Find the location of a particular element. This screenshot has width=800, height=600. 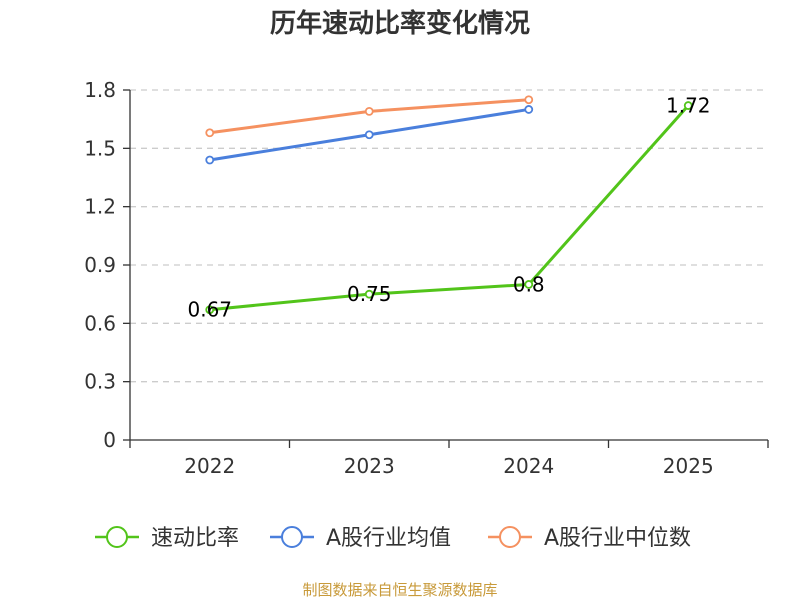

x-tick-label: 2024 is located at coordinates (528, 466).